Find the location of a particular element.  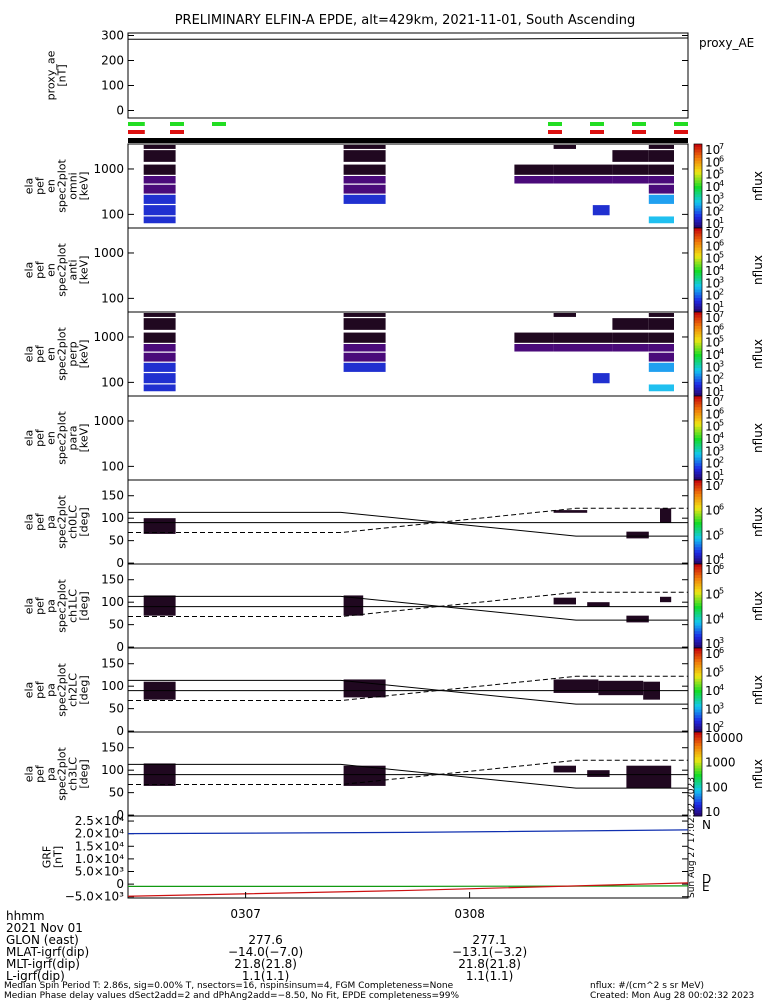

cbar-tick-exp-pef_pa_spec2plot_ch2LC: 5 is located at coordinates (721, 669).